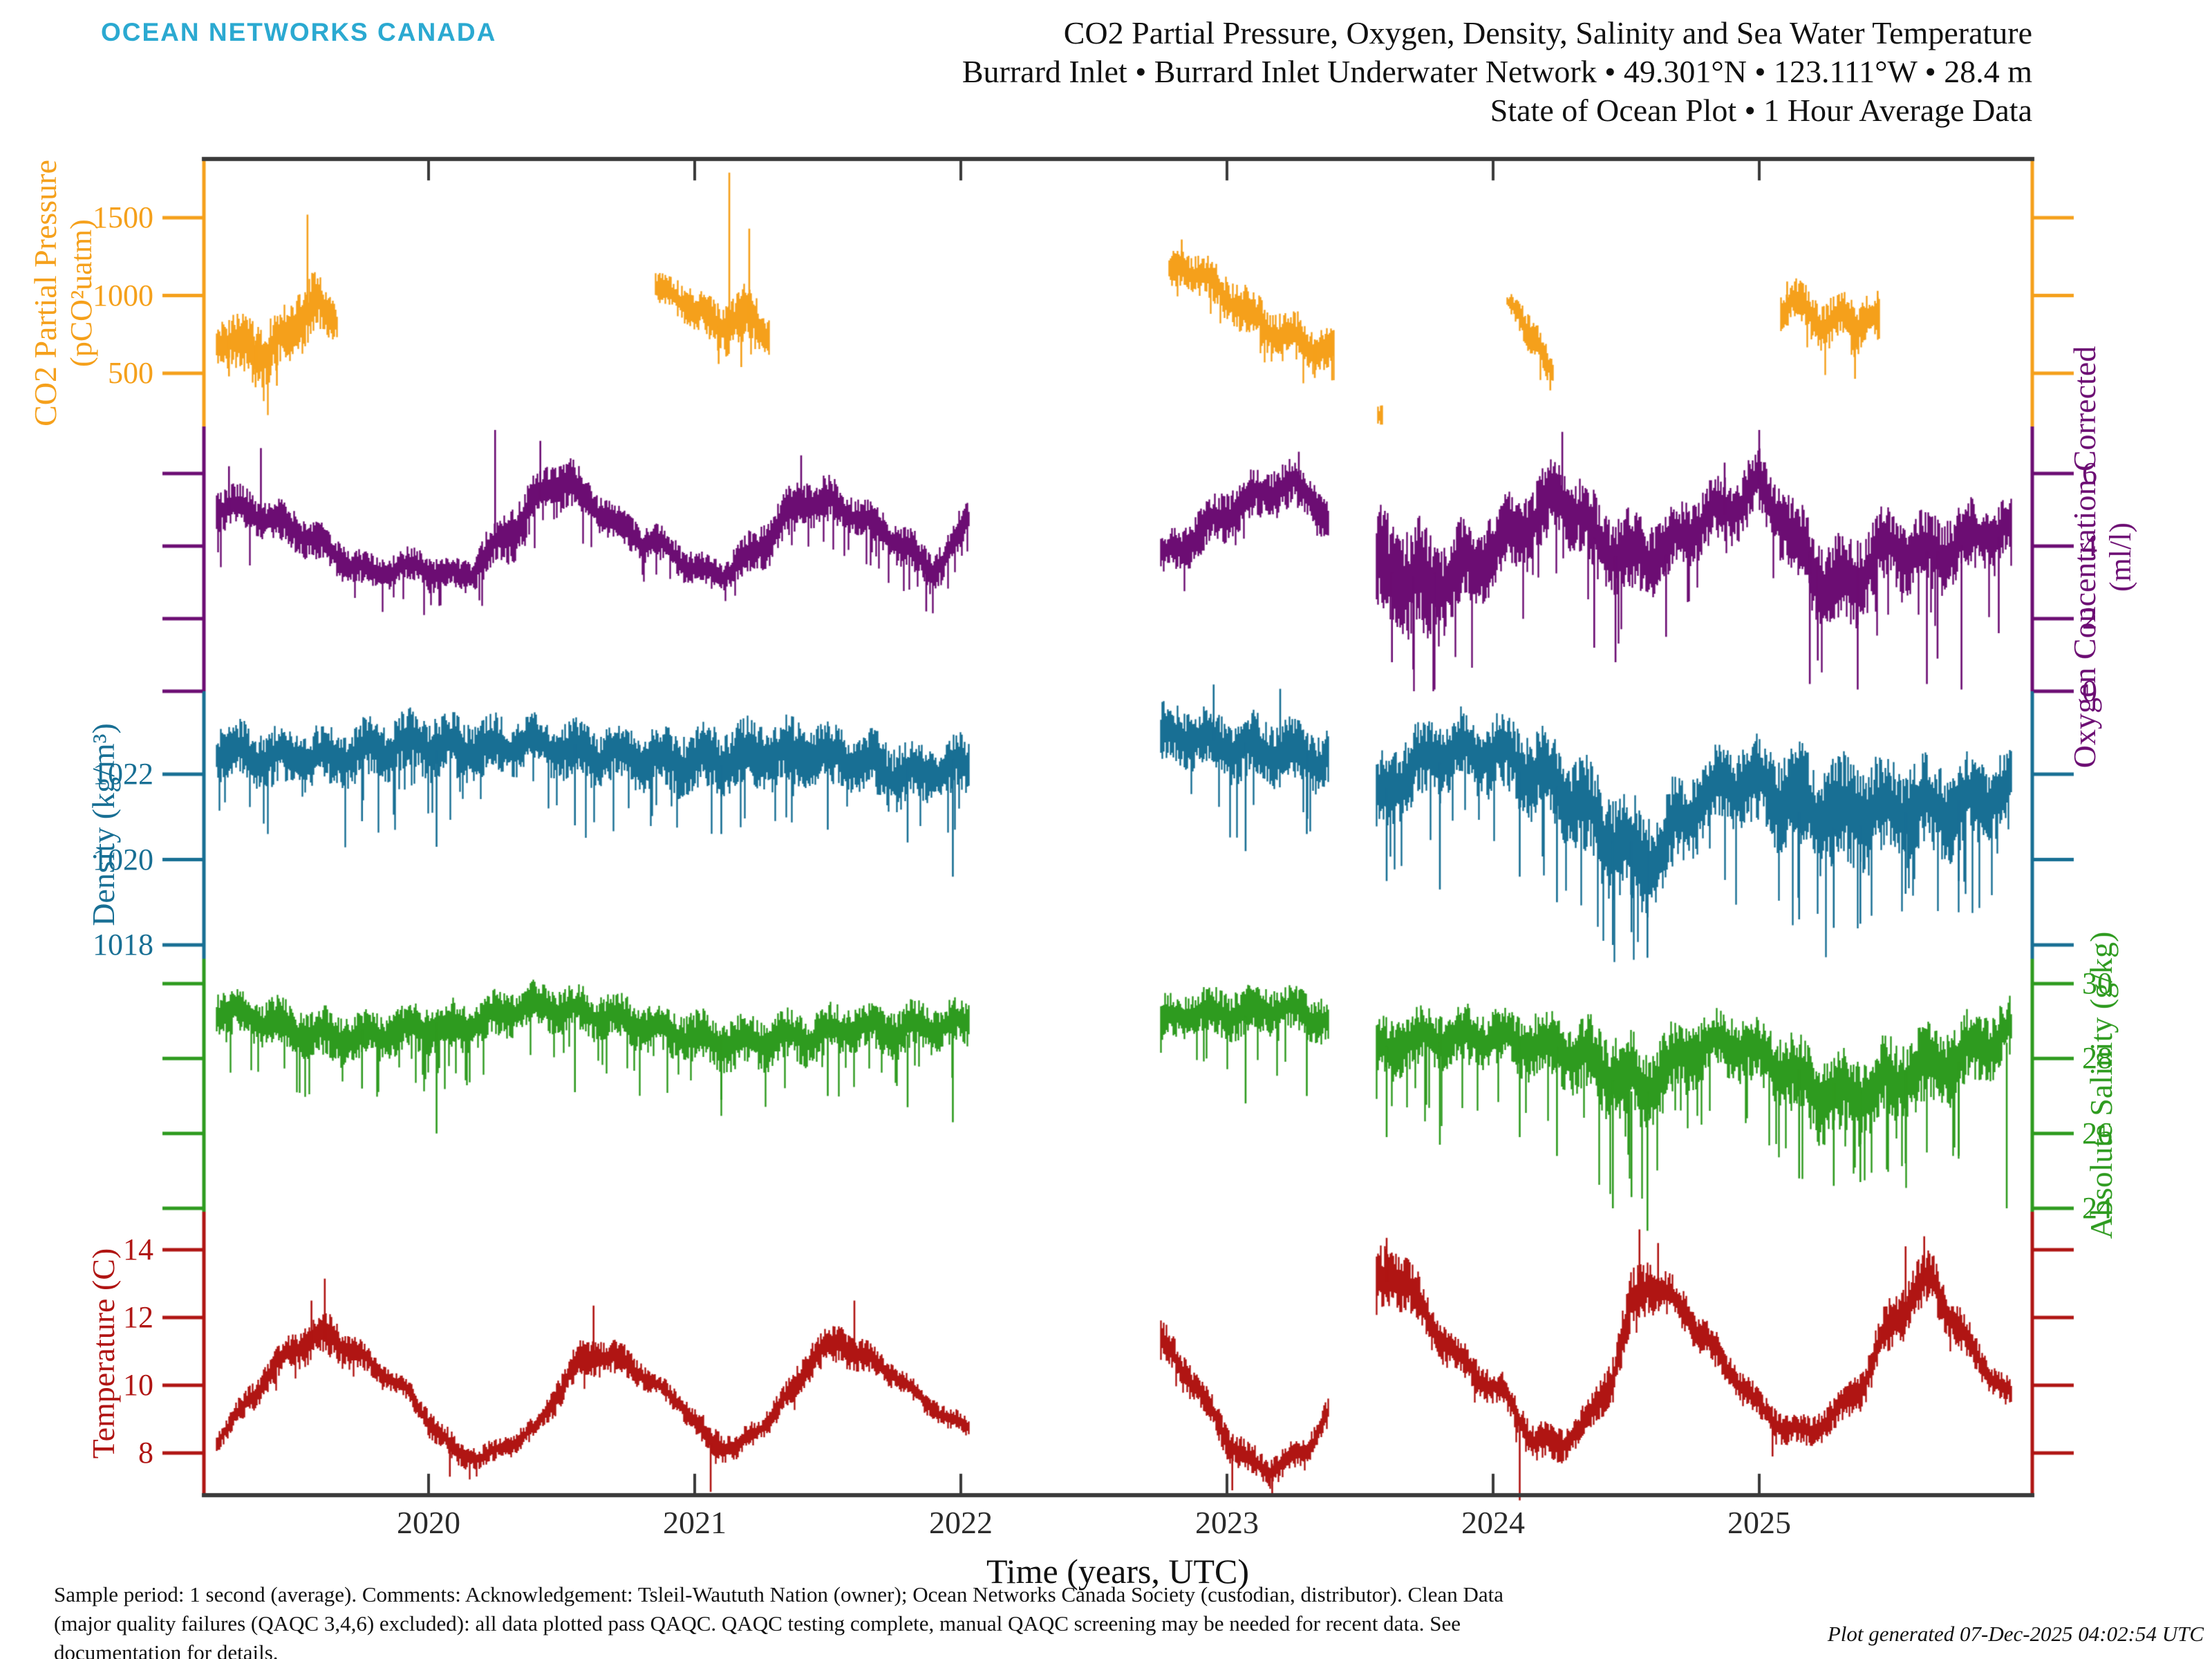 The width and height of the screenshot is (2212, 1659). What do you see at coordinates (2097, 1208) in the screenshot?
I see `sal-tick-label-24: 24` at bounding box center [2097, 1208].